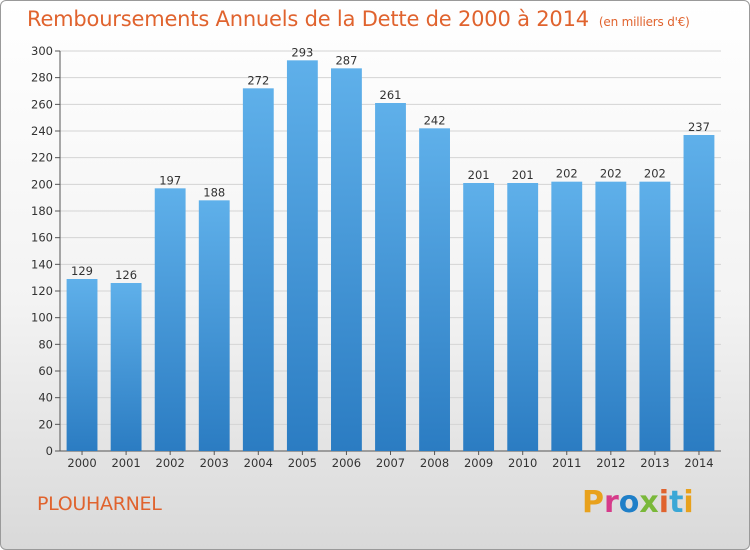 This screenshot has width=750, height=550. Describe the element at coordinates (45, 398) in the screenshot. I see `y-tick-label: 40` at that location.